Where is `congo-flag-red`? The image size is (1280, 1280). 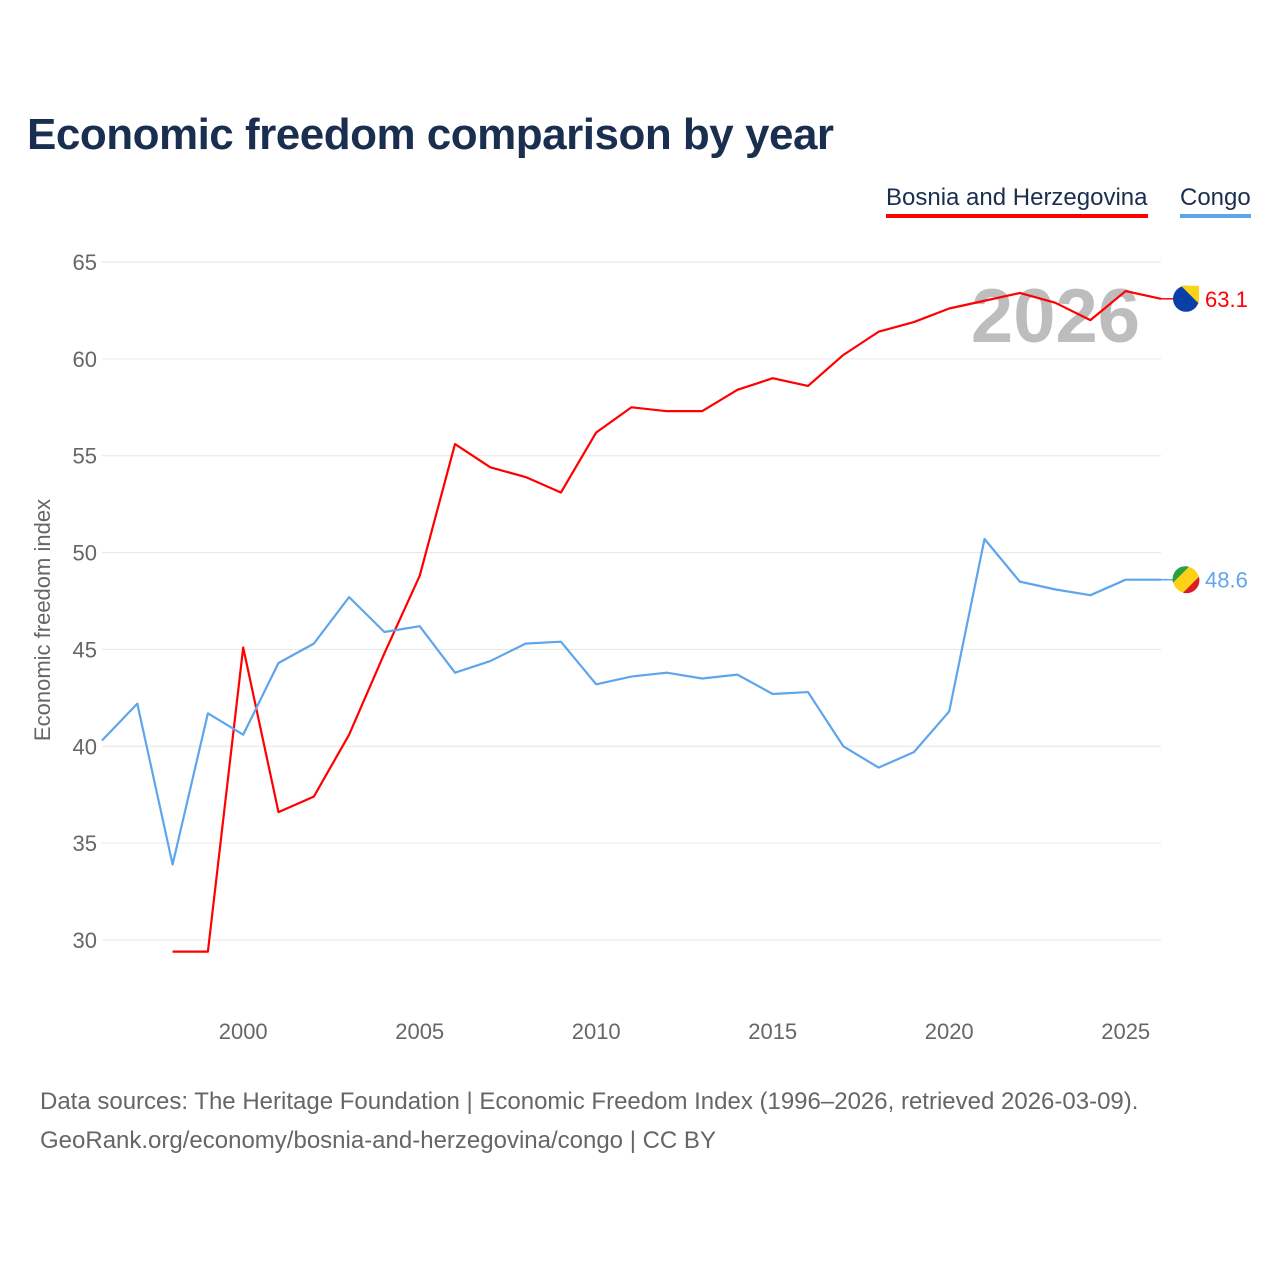 congo-flag-red is located at coordinates (1191, 585).